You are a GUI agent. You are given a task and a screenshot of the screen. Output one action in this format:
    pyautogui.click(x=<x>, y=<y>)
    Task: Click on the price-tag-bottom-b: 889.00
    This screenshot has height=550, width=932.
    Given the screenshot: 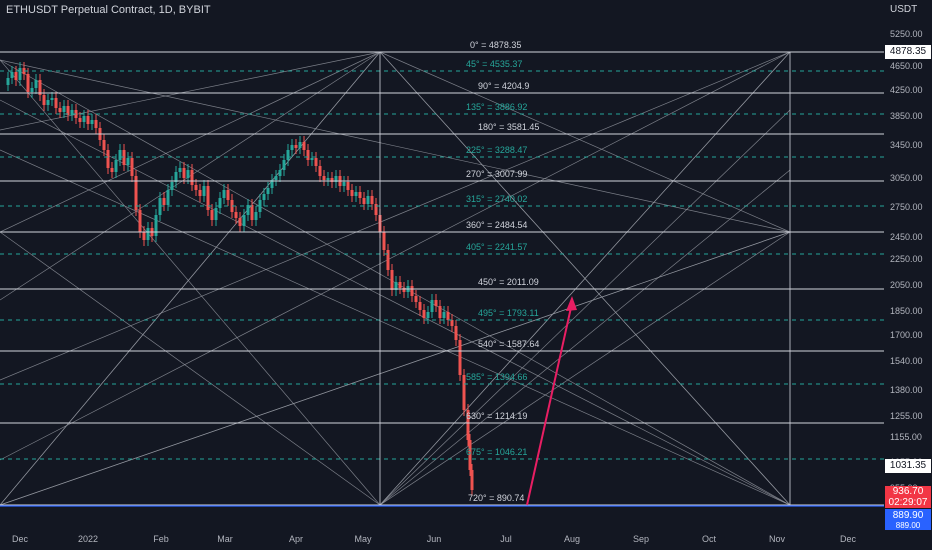 What is the action you would take?
    pyautogui.click(x=908, y=526)
    